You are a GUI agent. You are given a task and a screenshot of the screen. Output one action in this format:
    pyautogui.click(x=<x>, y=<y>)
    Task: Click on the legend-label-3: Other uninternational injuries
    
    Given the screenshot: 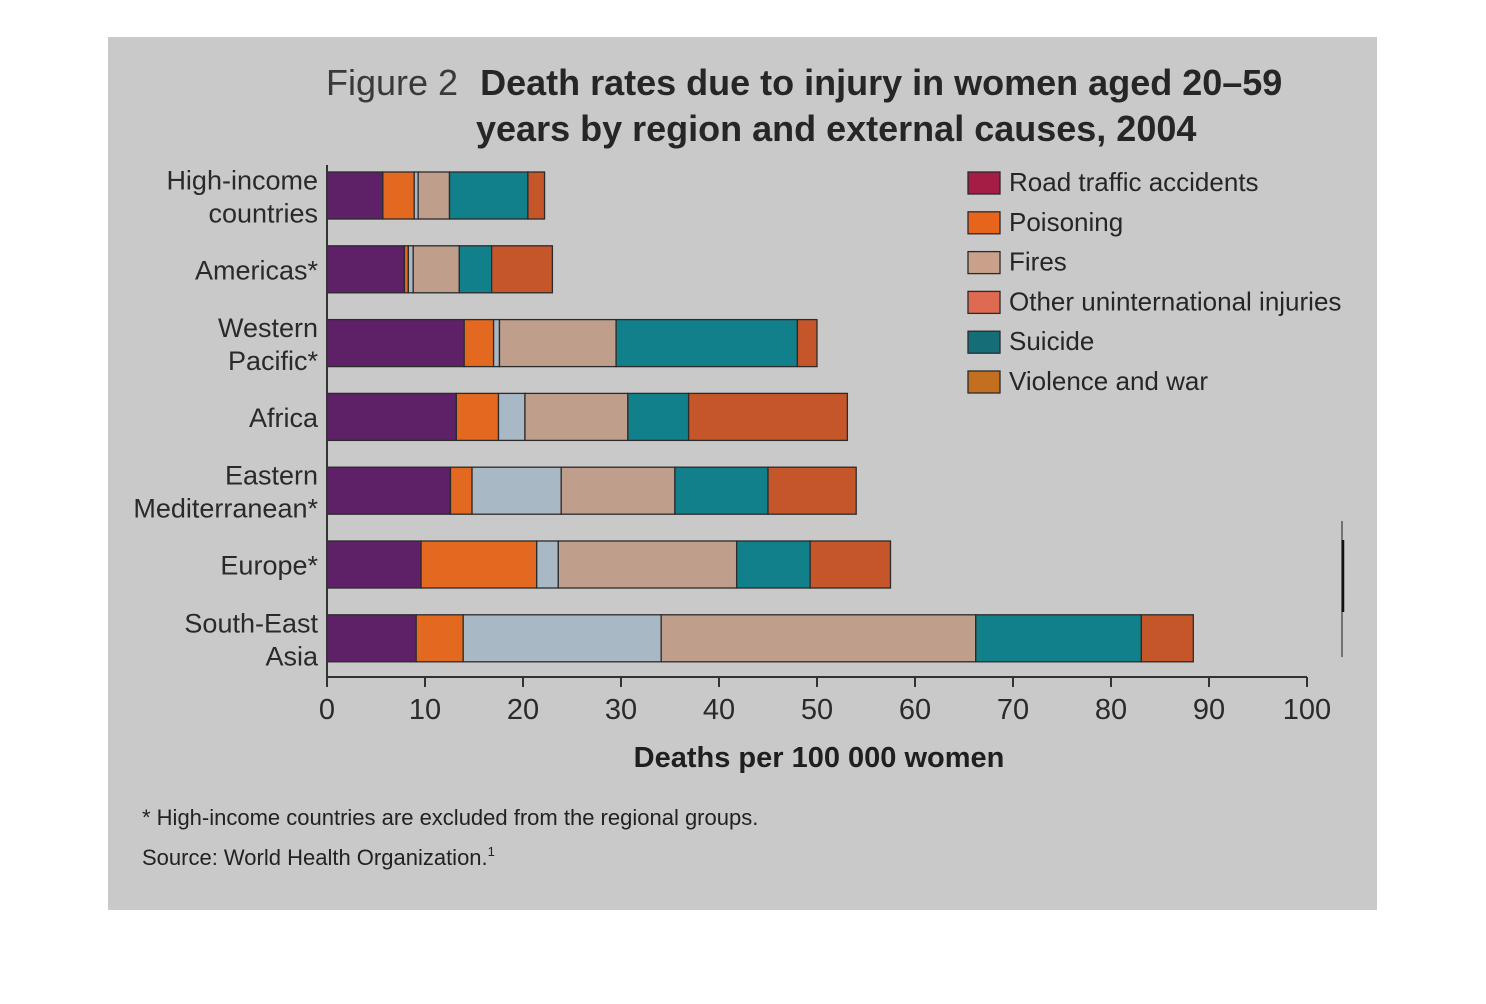 What is the action you would take?
    pyautogui.click(x=1175, y=301)
    